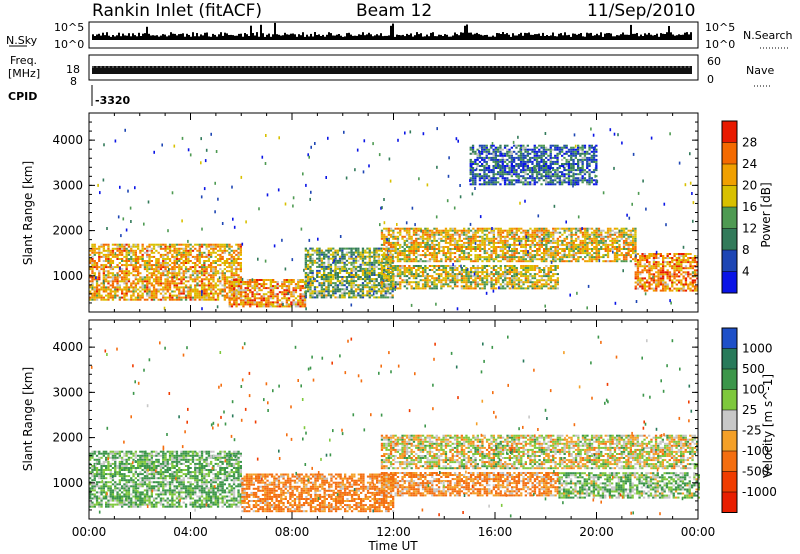  I want to click on freq-tick-top: 18, so click(73, 69).